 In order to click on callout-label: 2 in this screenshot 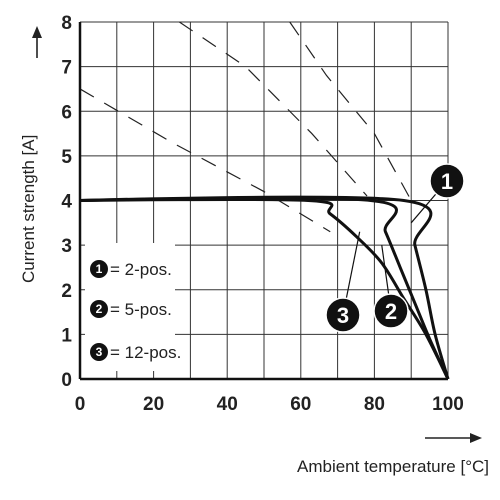, I will do `click(391, 311)`.